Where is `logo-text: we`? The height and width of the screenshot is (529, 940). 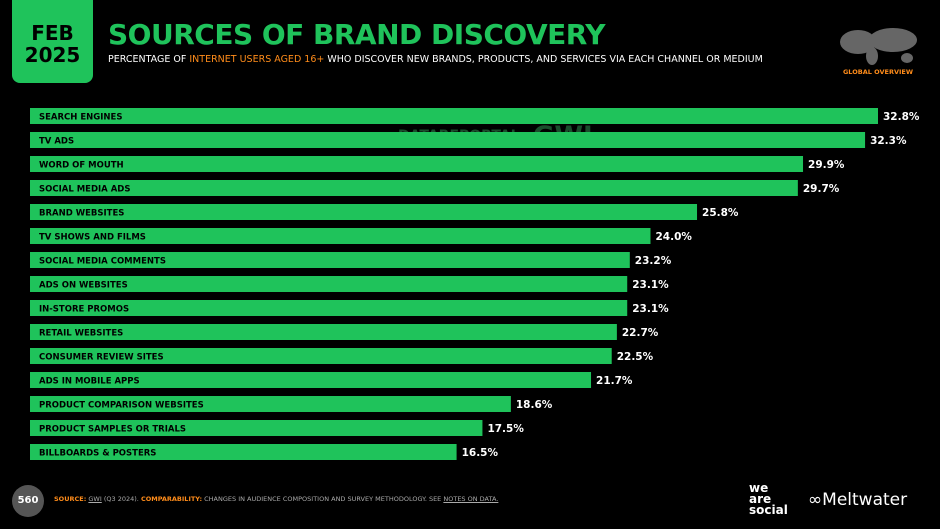
logo-text: we is located at coordinates (759, 488).